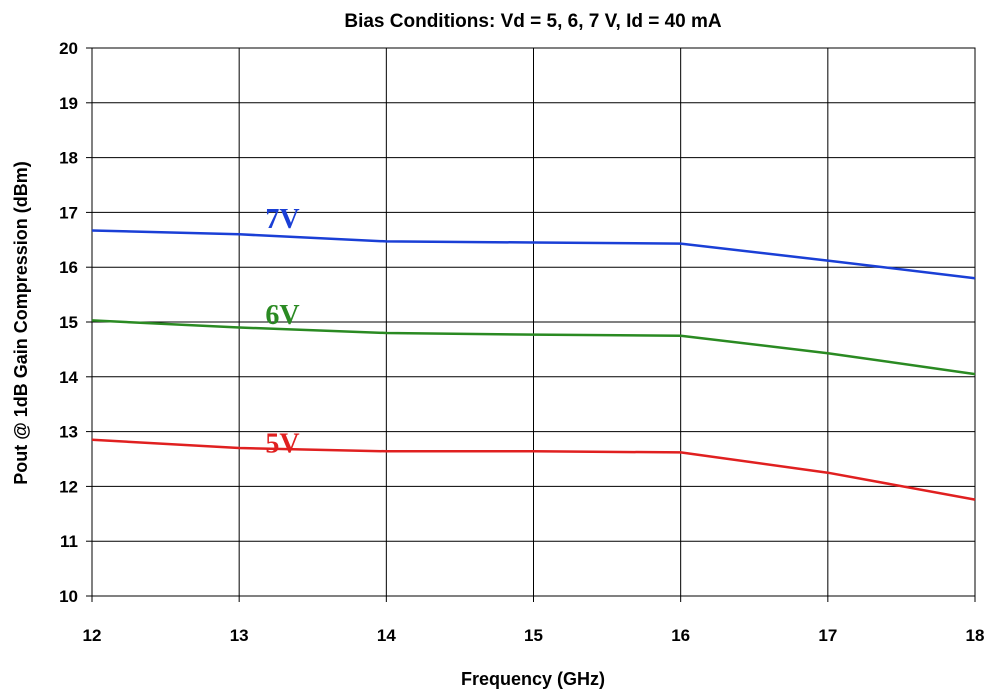  I want to click on series-labels: 7V 6V 5V, so click(282, 332).